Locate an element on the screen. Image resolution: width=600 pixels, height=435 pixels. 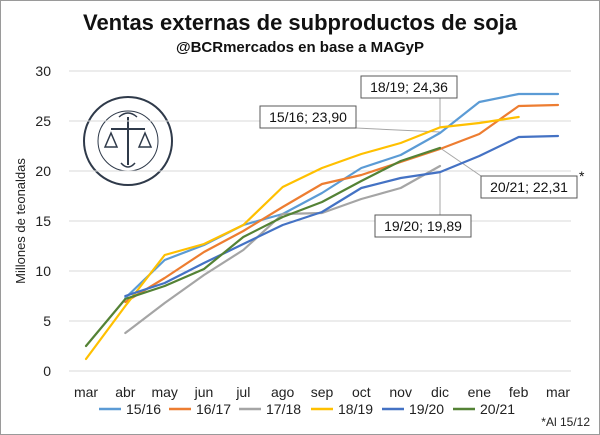
y-tick-label: 10 is located at coordinates (43, 271).